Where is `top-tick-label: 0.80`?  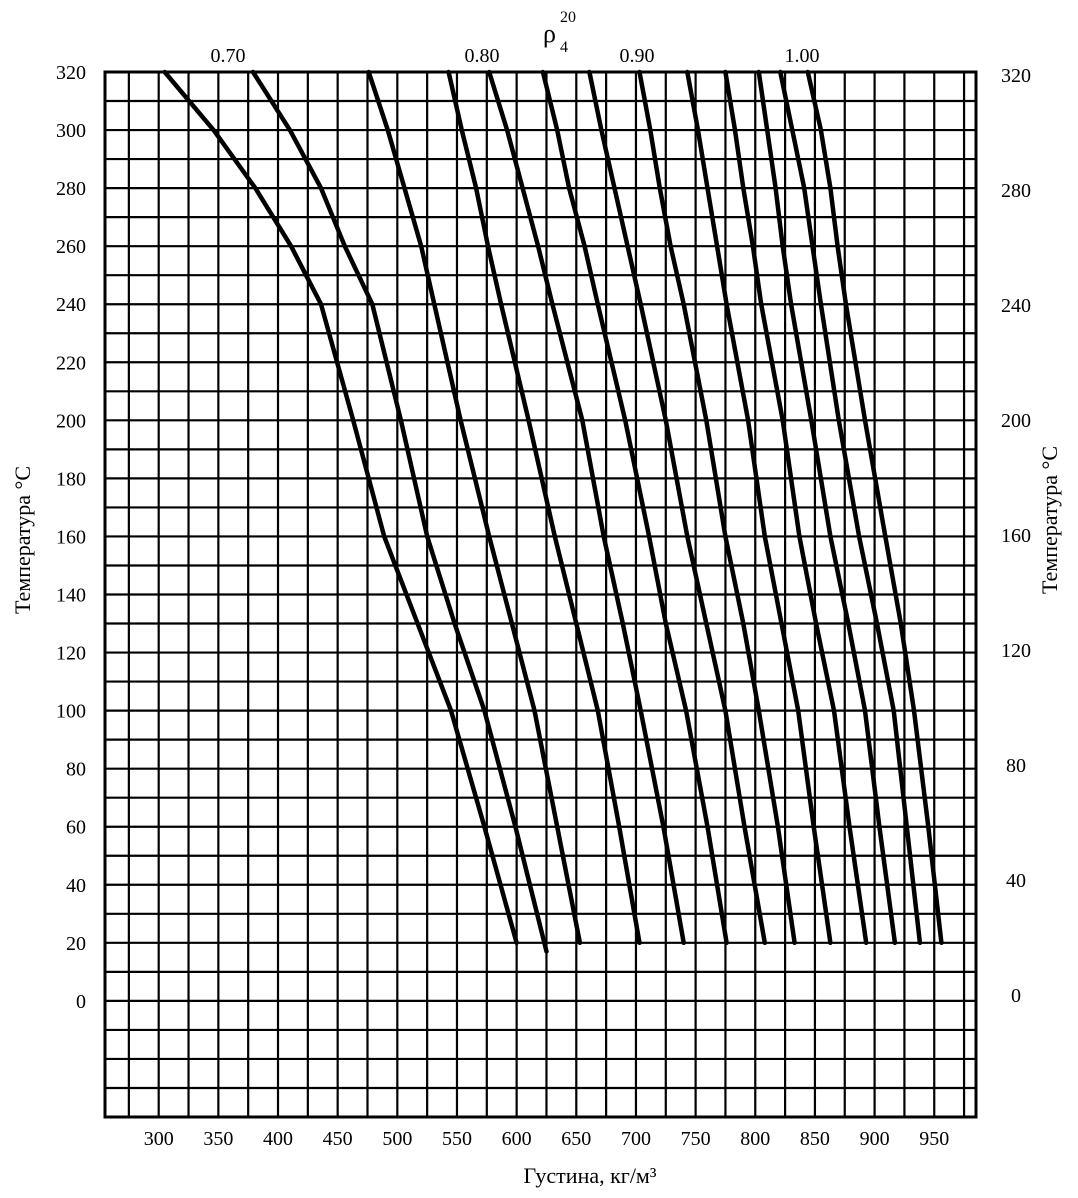
top-tick-label: 0.80 is located at coordinates (482, 56).